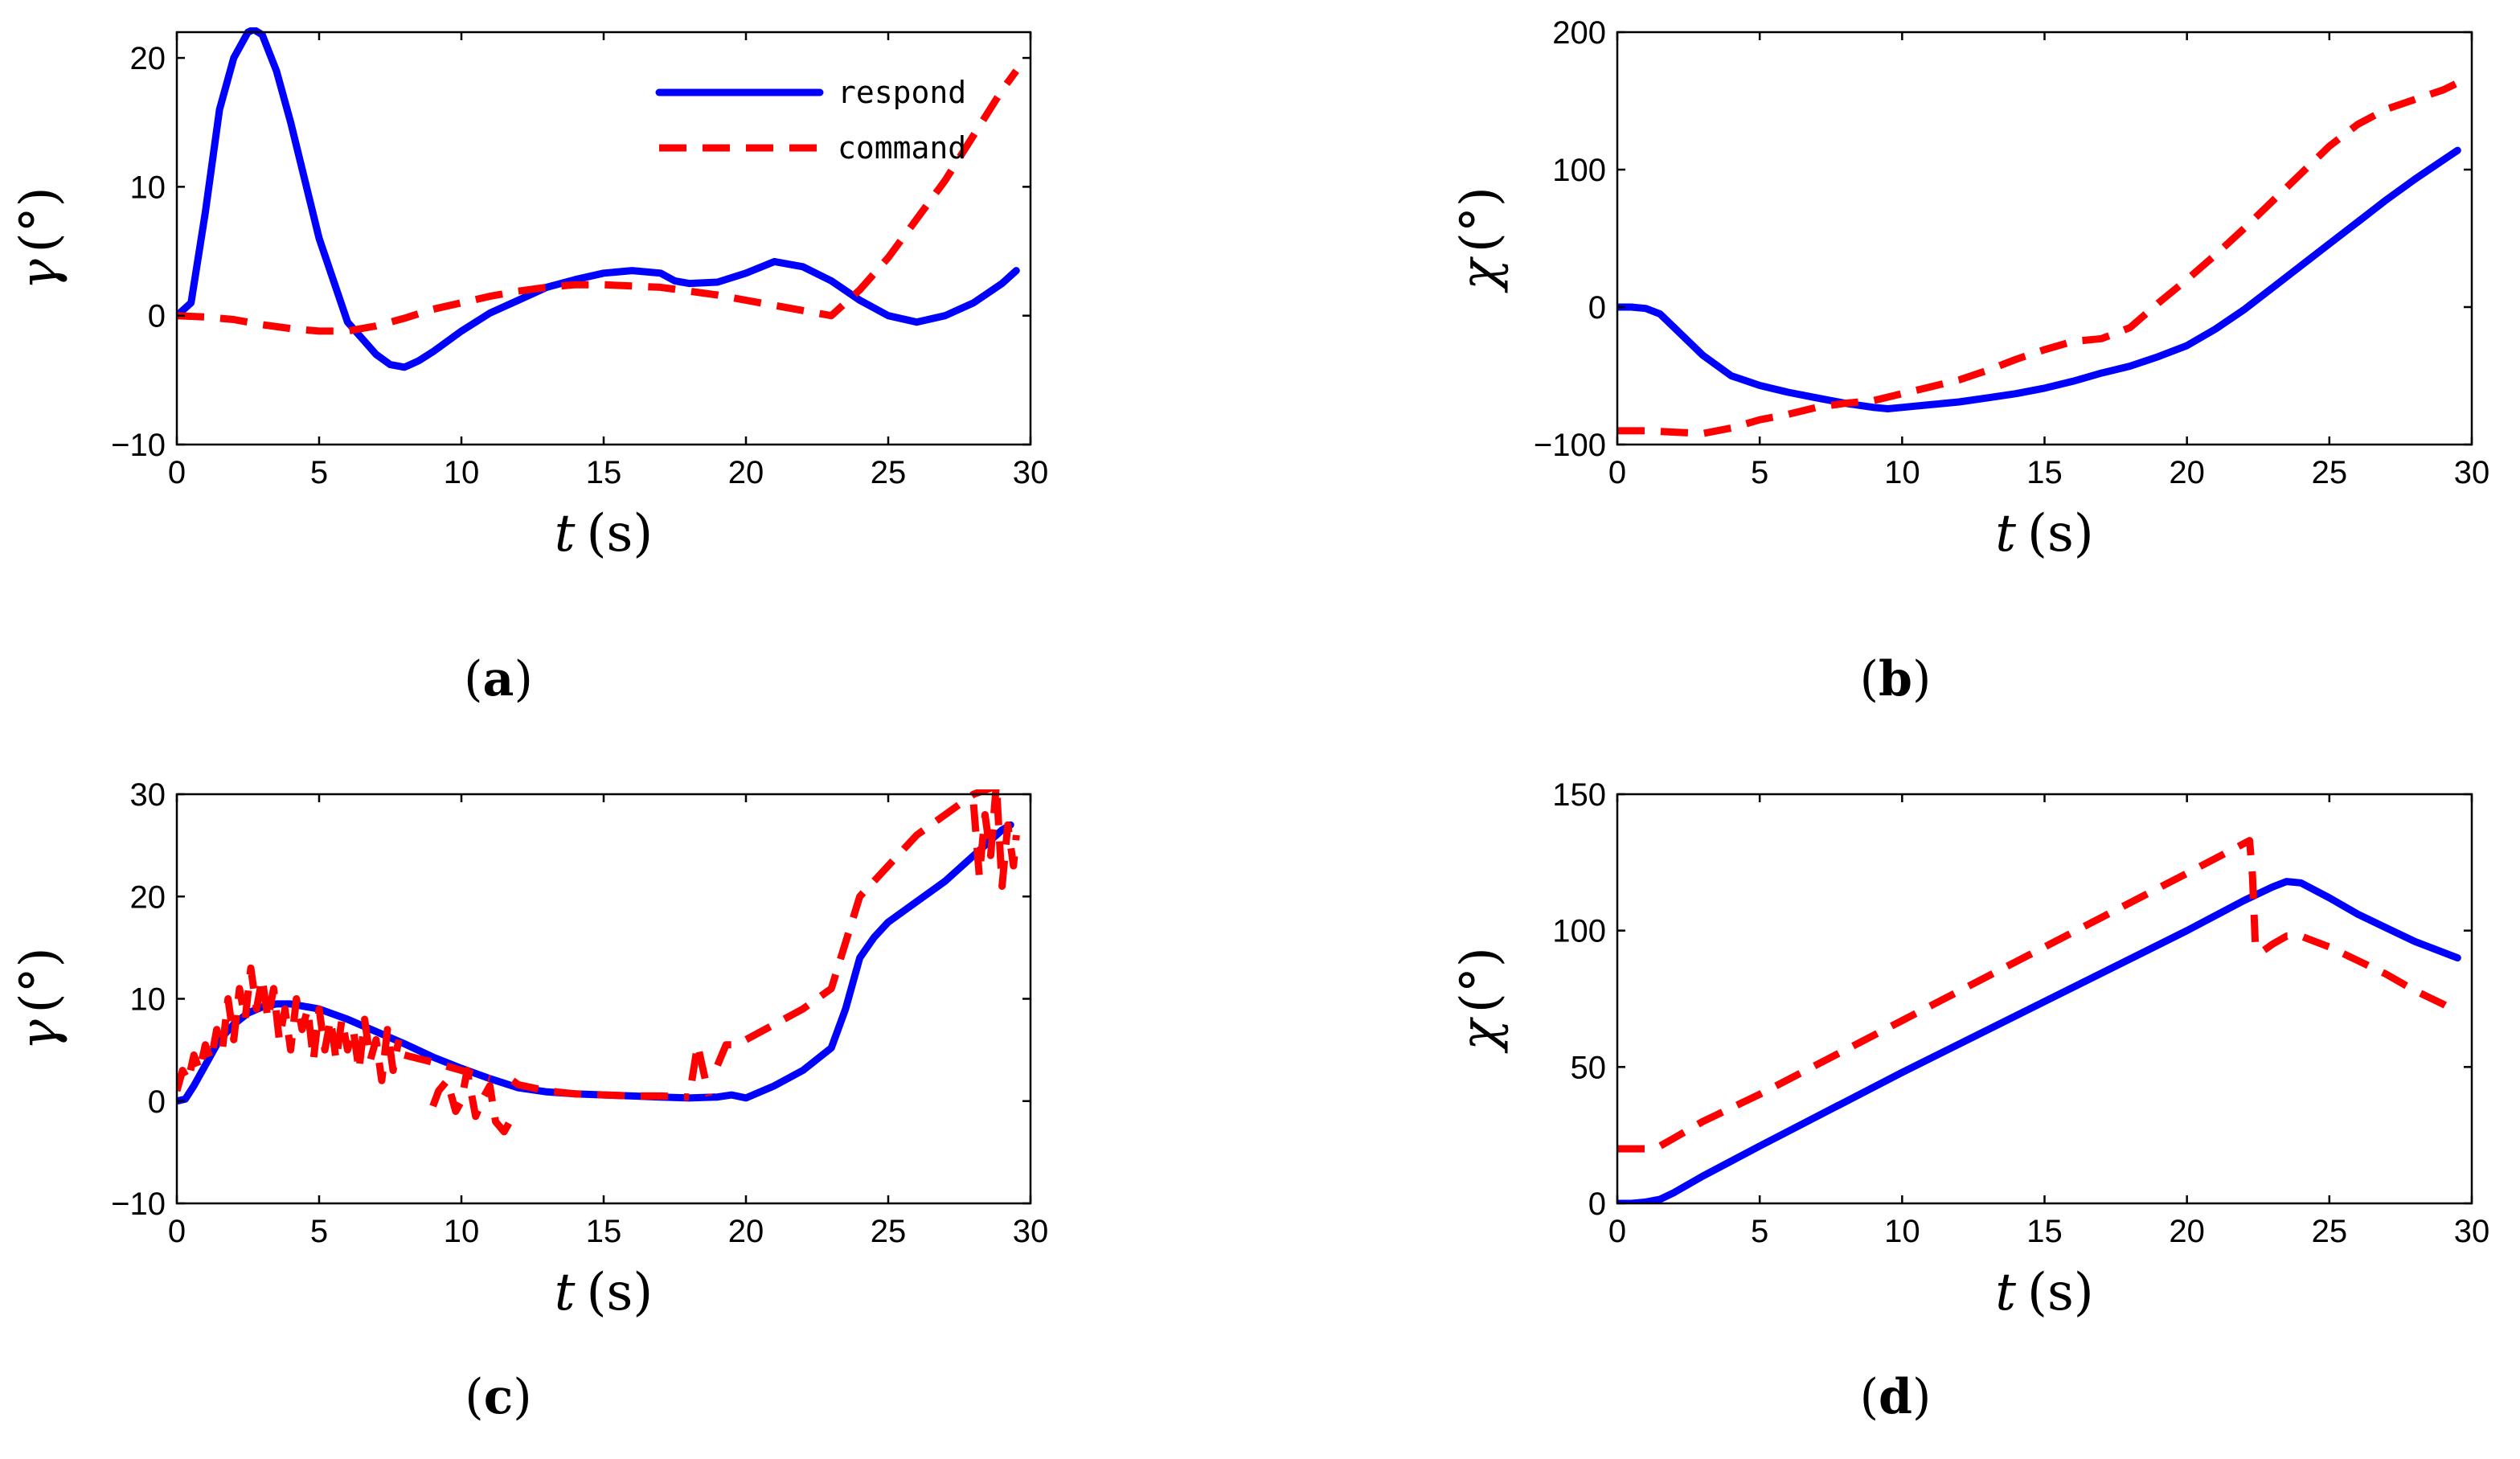 The height and width of the screenshot is (1459, 2520). What do you see at coordinates (1589, 1067) in the screenshot?
I see `y-tick-label: 50` at bounding box center [1589, 1067].